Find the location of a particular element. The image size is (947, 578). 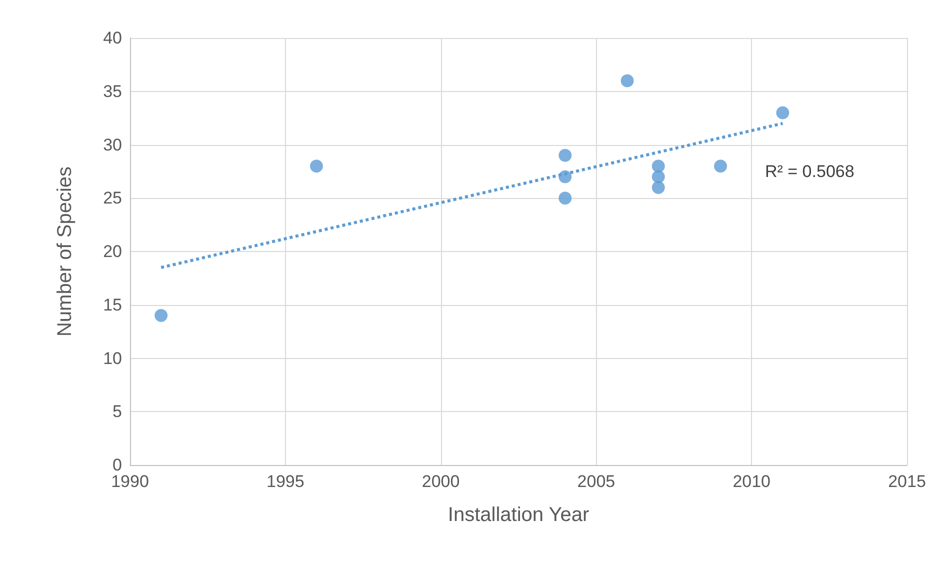

annotation: R² = 0.5068 is located at coordinates (809, 171).